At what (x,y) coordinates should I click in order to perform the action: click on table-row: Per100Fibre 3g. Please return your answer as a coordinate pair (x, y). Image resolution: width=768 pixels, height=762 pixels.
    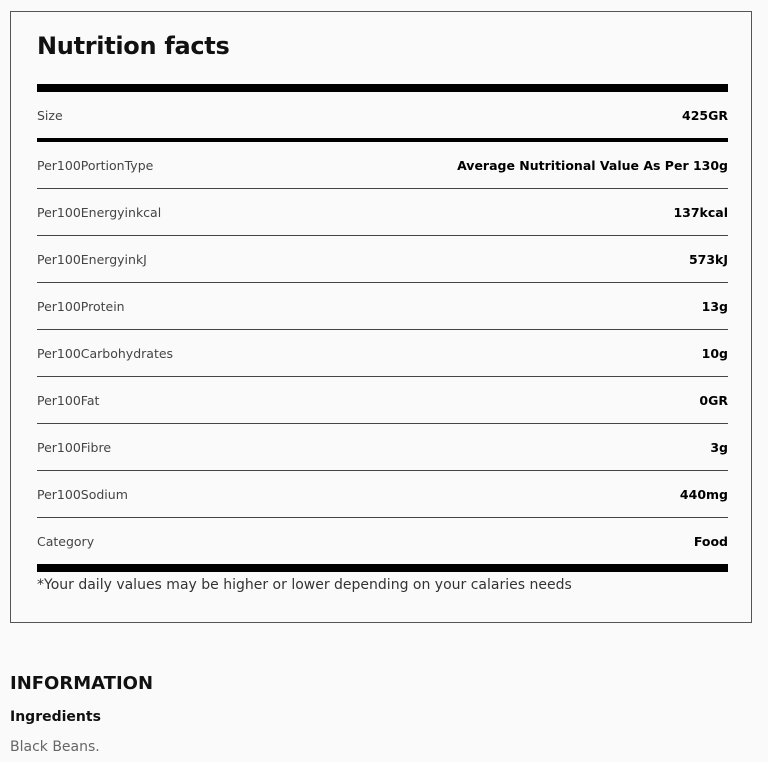
    Looking at the image, I should click on (382, 447).